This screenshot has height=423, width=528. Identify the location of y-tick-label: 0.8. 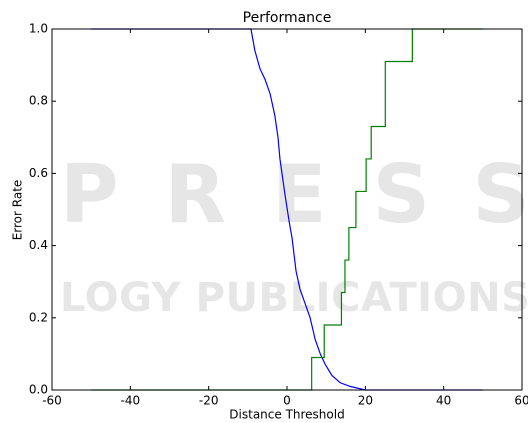
(38, 101).